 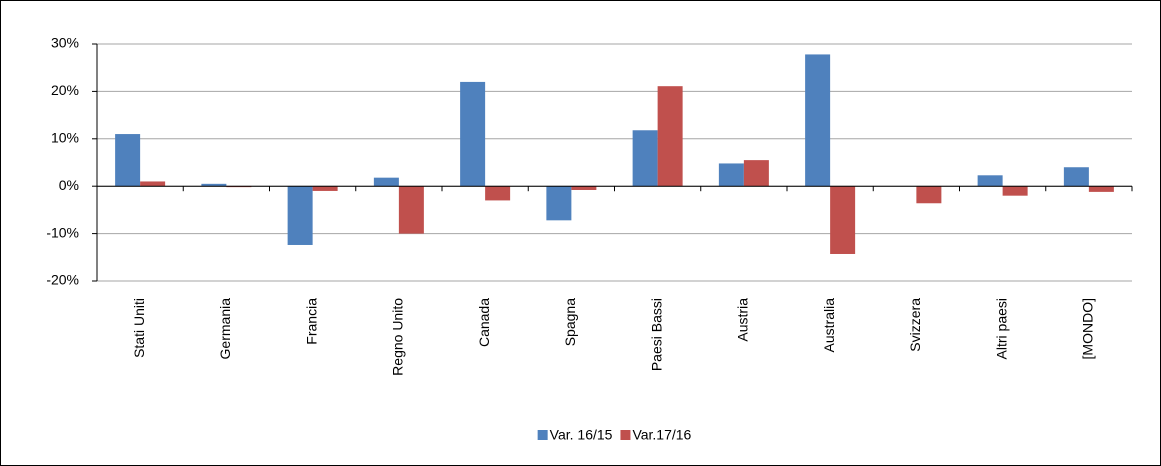 What do you see at coordinates (398, 337) in the screenshot?
I see `x-tick-label: Regno Unito` at bounding box center [398, 337].